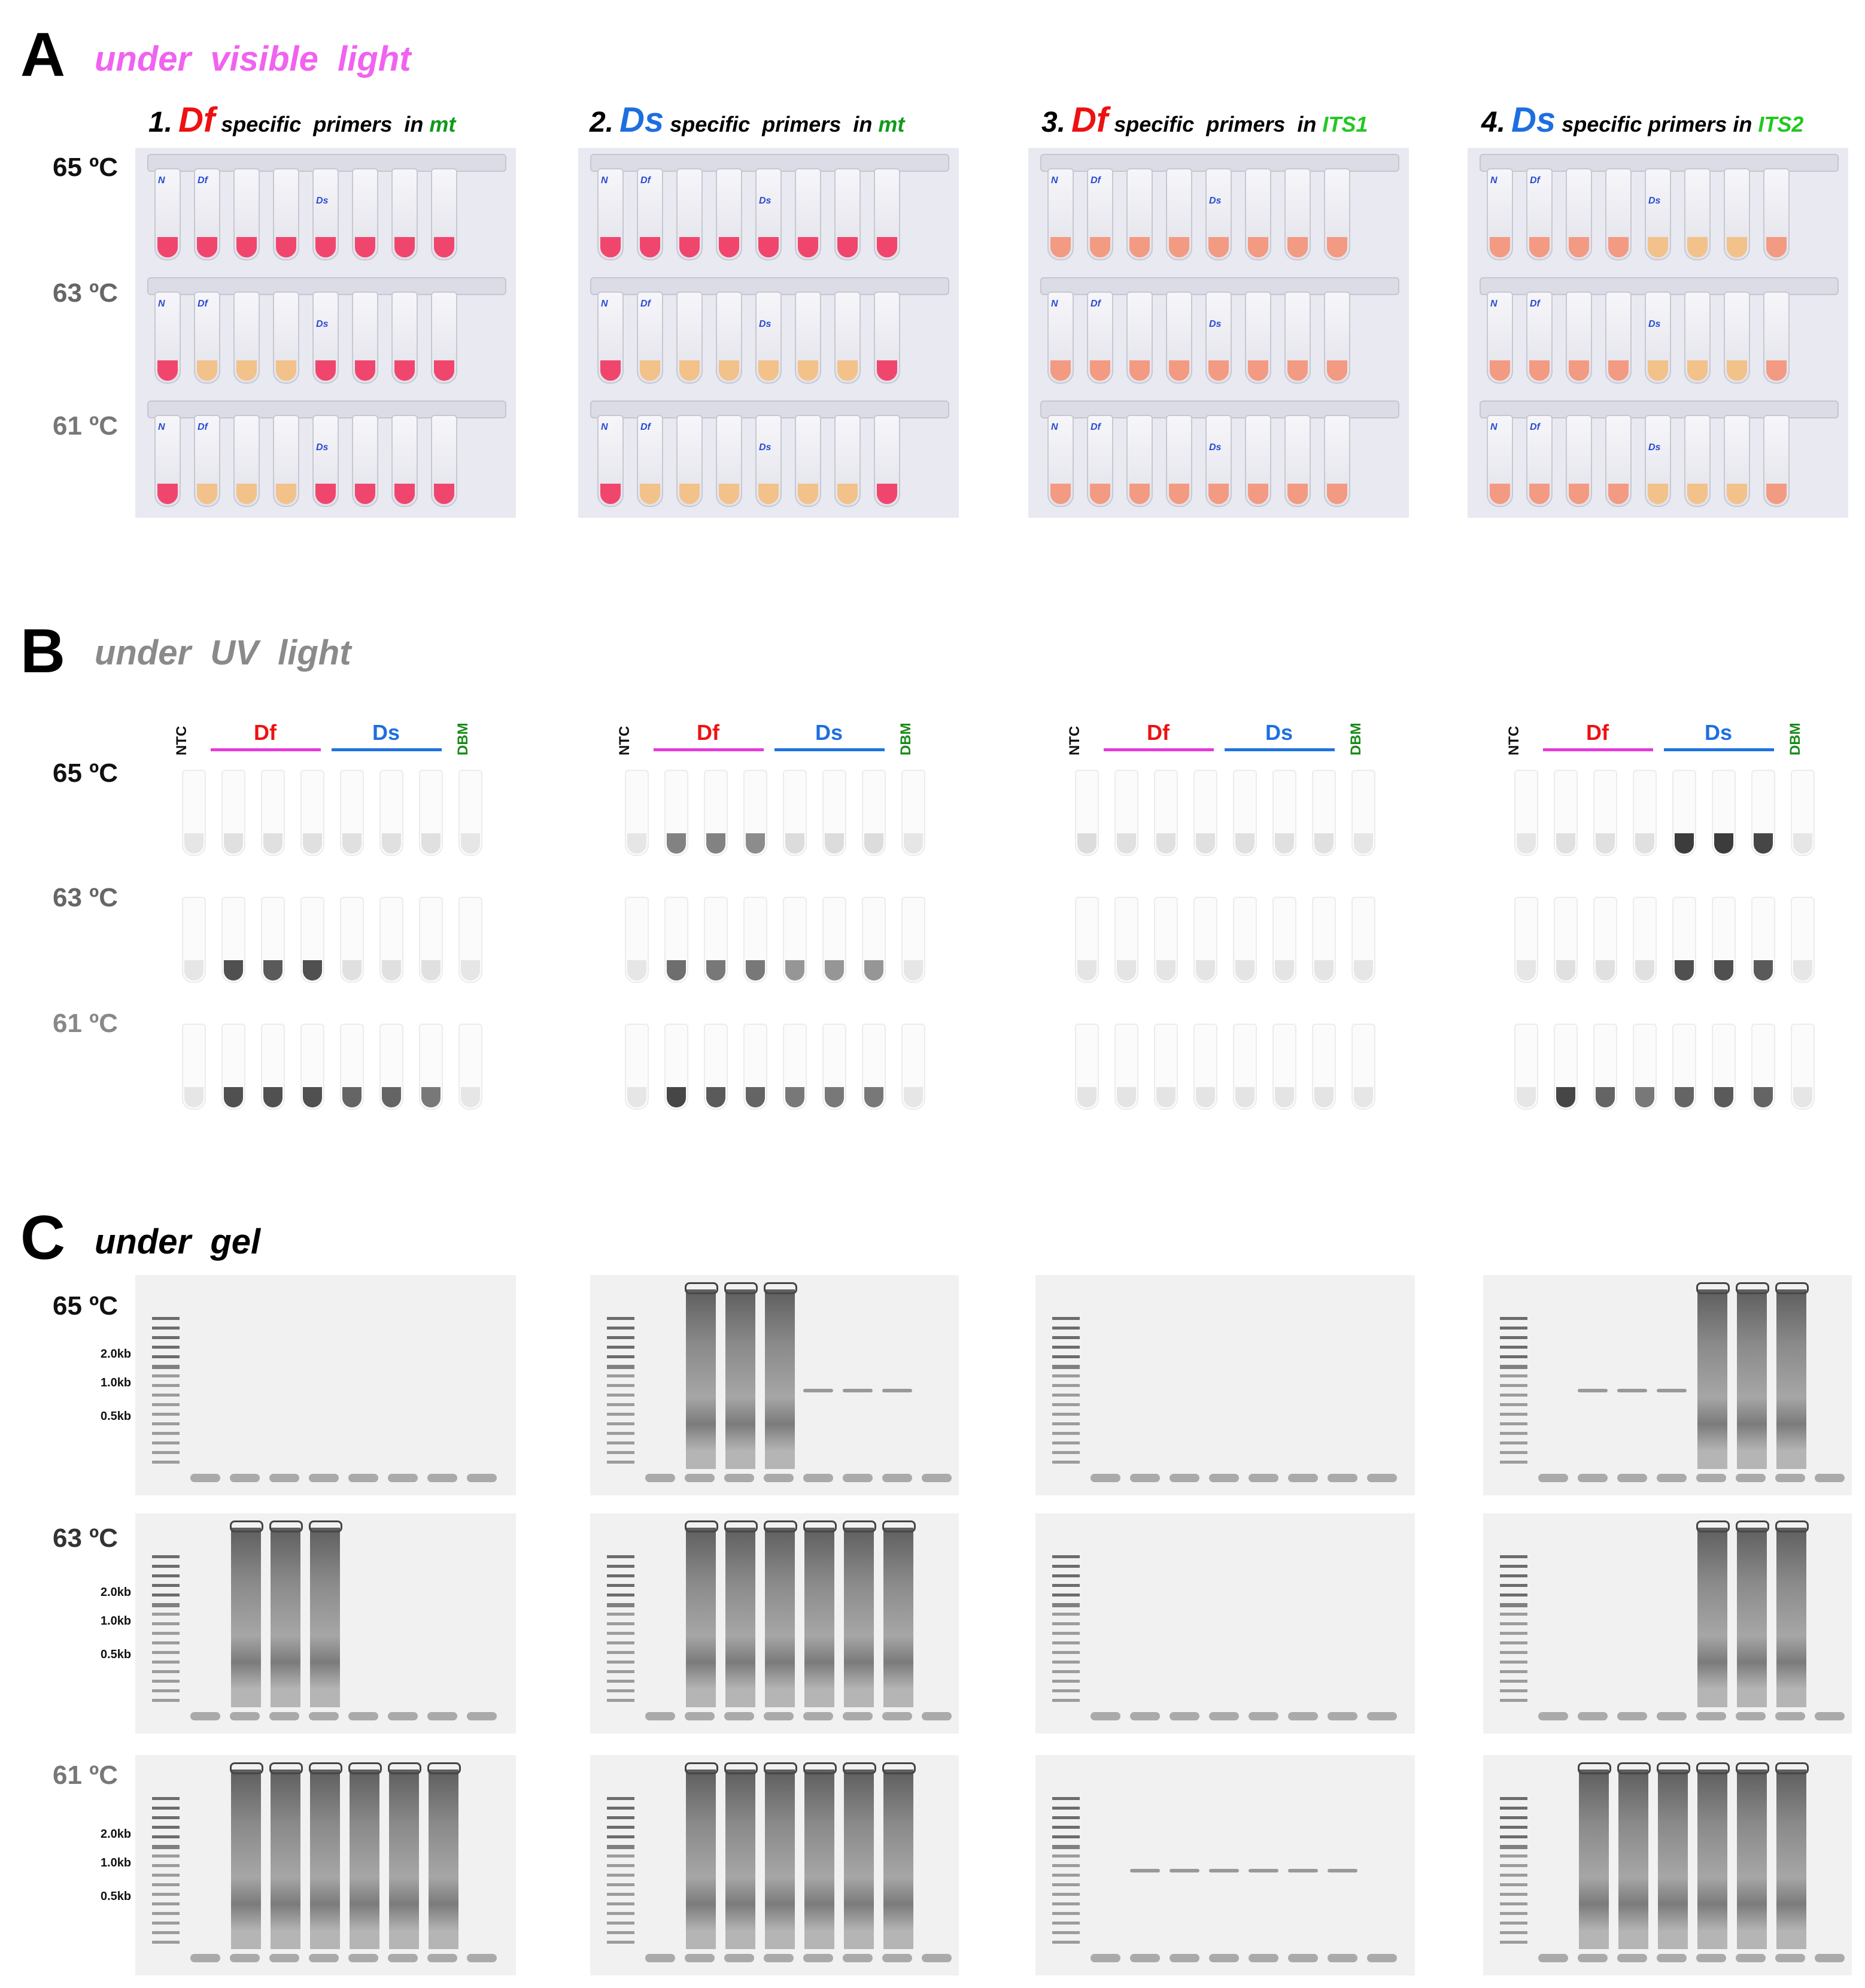  What do you see at coordinates (1654, 201) in the screenshot?
I see `tube-marker-label: Ds` at bounding box center [1654, 201].